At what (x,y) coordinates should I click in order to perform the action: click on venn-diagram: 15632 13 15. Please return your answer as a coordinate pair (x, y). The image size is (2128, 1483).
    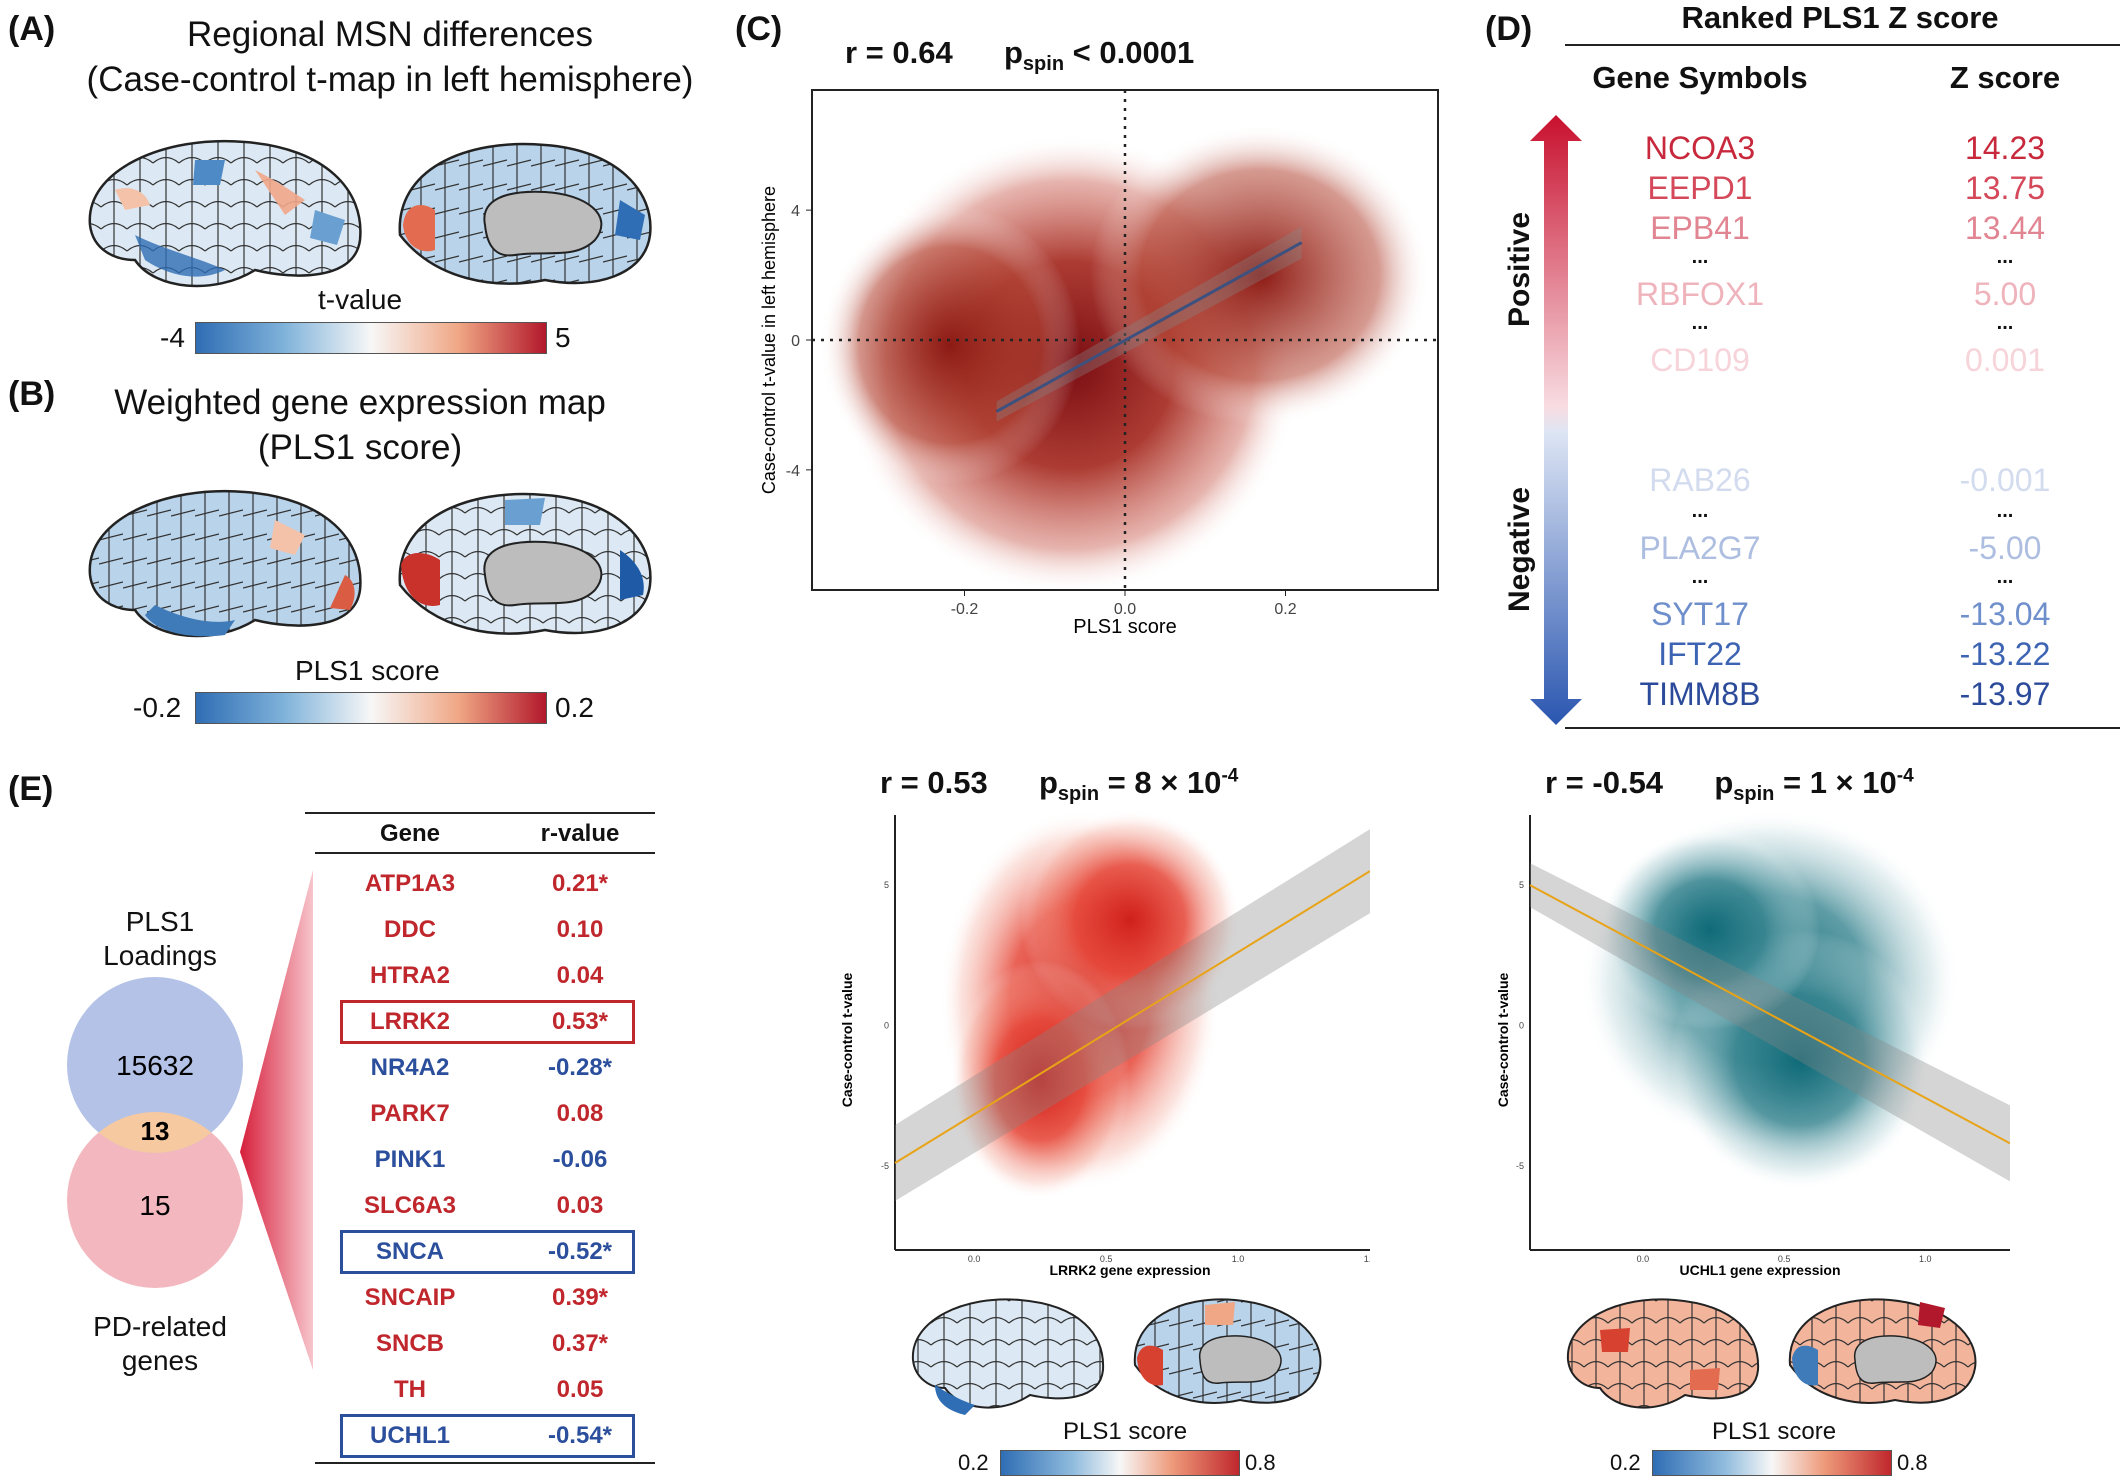
    Looking at the image, I should click on (155, 1132).